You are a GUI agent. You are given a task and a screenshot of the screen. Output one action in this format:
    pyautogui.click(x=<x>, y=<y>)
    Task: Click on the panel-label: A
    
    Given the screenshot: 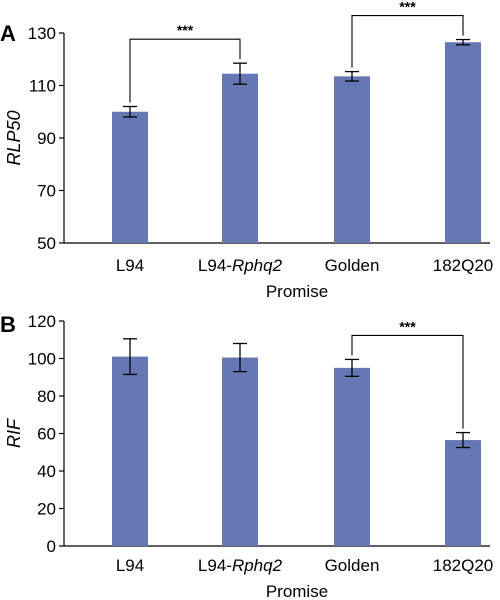 What is the action you would take?
    pyautogui.click(x=8, y=33)
    